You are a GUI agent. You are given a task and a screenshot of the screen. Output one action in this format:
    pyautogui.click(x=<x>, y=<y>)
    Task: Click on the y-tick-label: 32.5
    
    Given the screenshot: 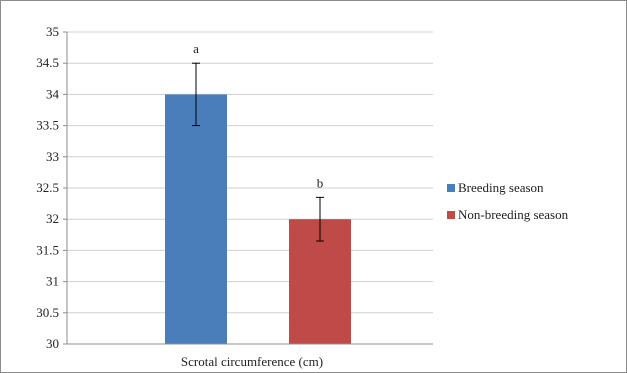 What is the action you would take?
    pyautogui.click(x=47, y=187)
    